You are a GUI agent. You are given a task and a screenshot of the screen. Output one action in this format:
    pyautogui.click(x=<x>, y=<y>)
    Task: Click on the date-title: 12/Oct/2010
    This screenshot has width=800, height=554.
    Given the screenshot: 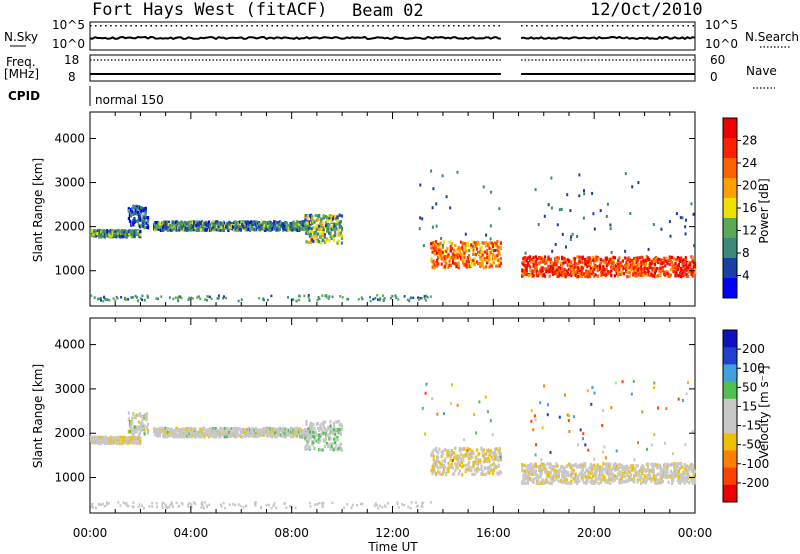 What is the action you would take?
    pyautogui.click(x=646, y=10)
    